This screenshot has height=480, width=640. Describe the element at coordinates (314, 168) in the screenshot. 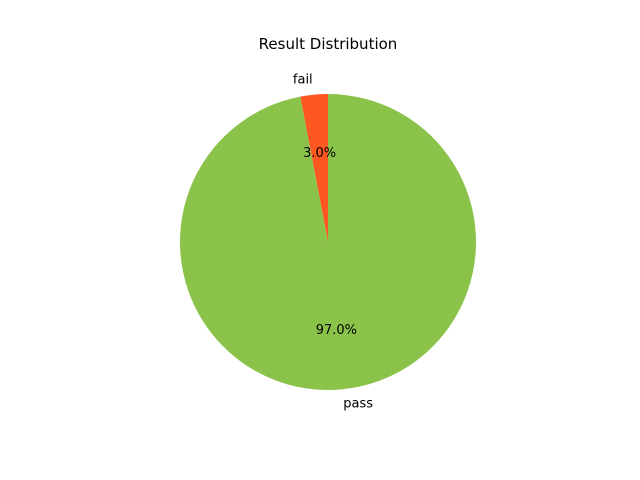

I see `pie-slice-fail` at that location.